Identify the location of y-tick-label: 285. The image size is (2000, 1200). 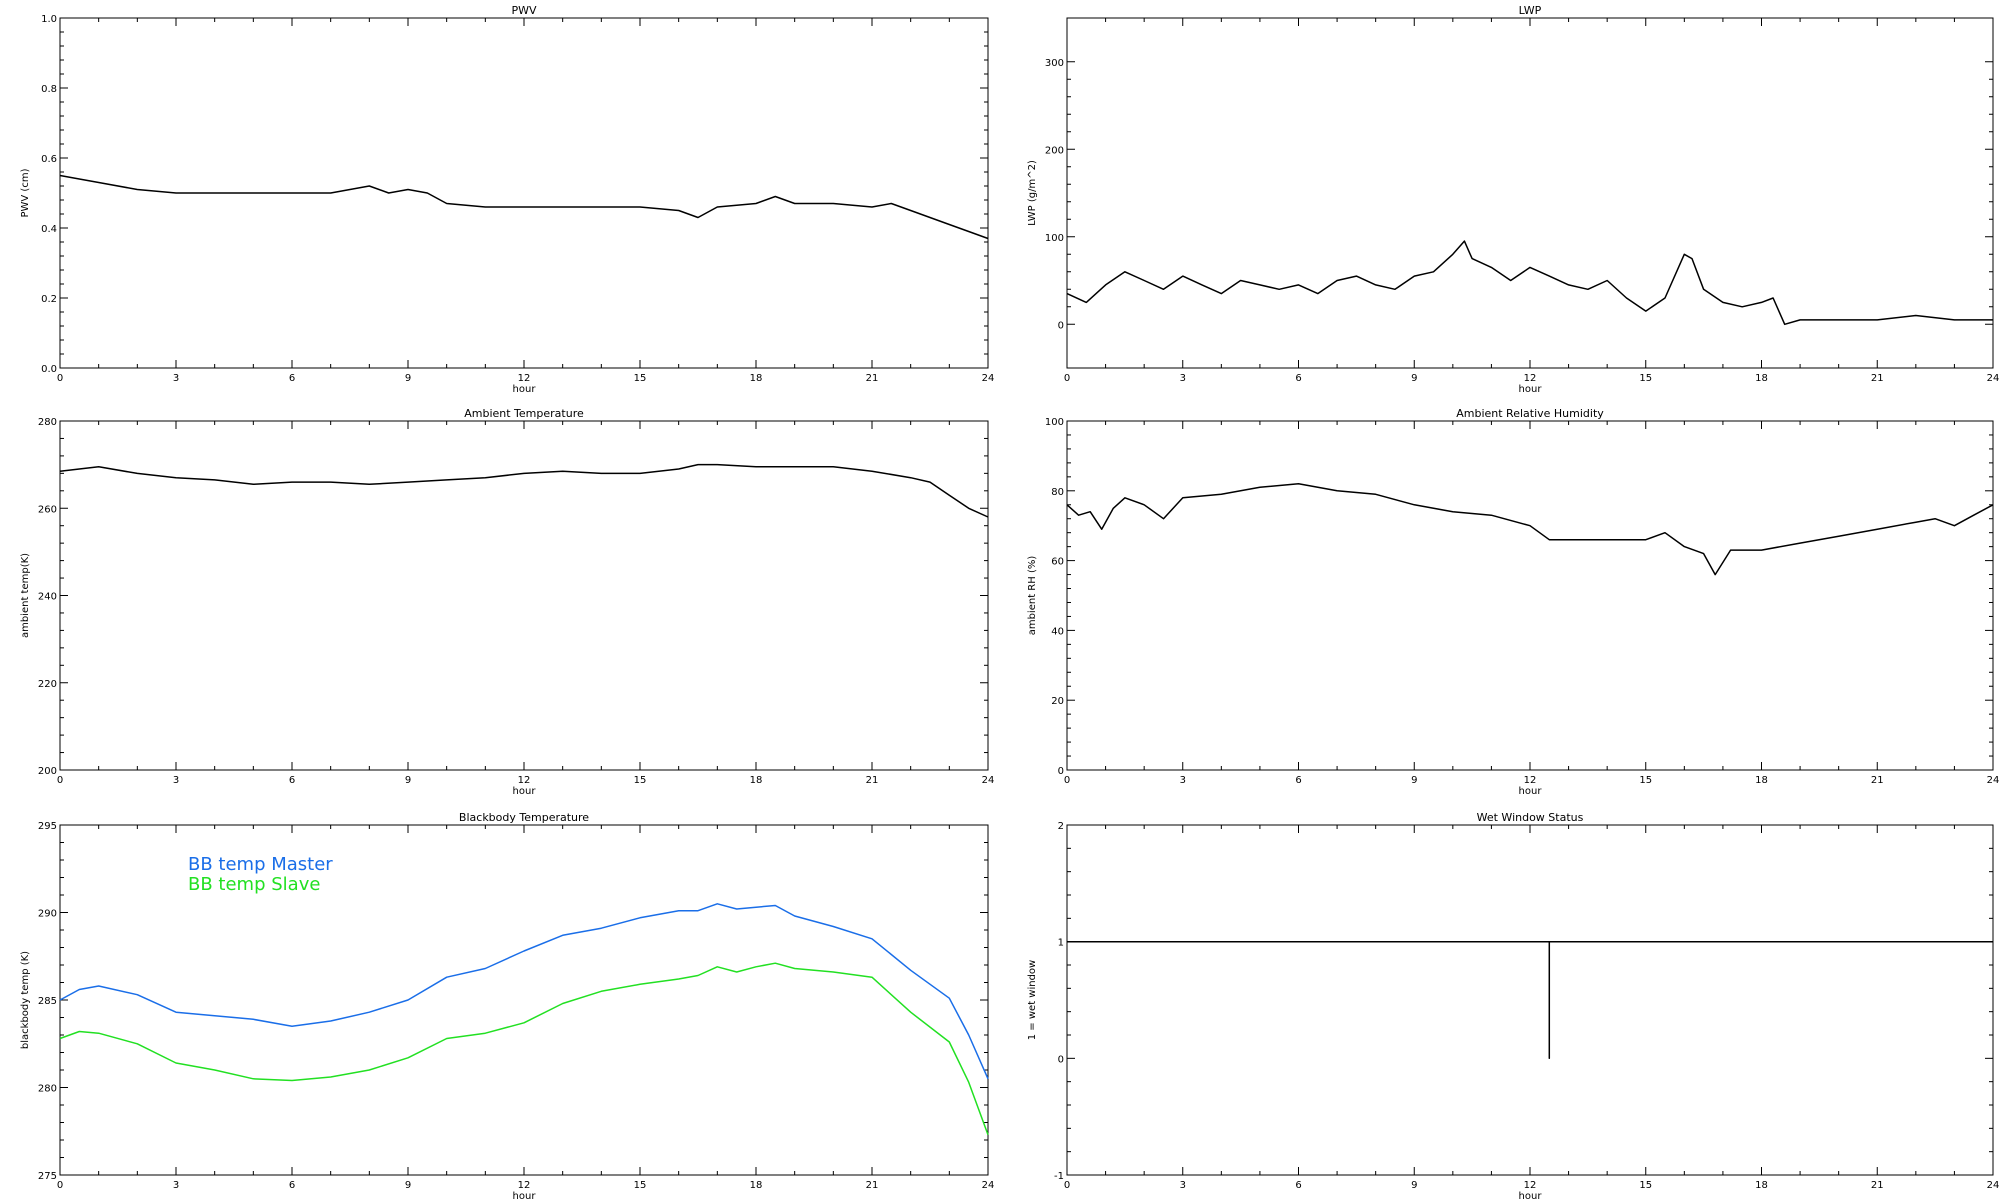
(47, 1001).